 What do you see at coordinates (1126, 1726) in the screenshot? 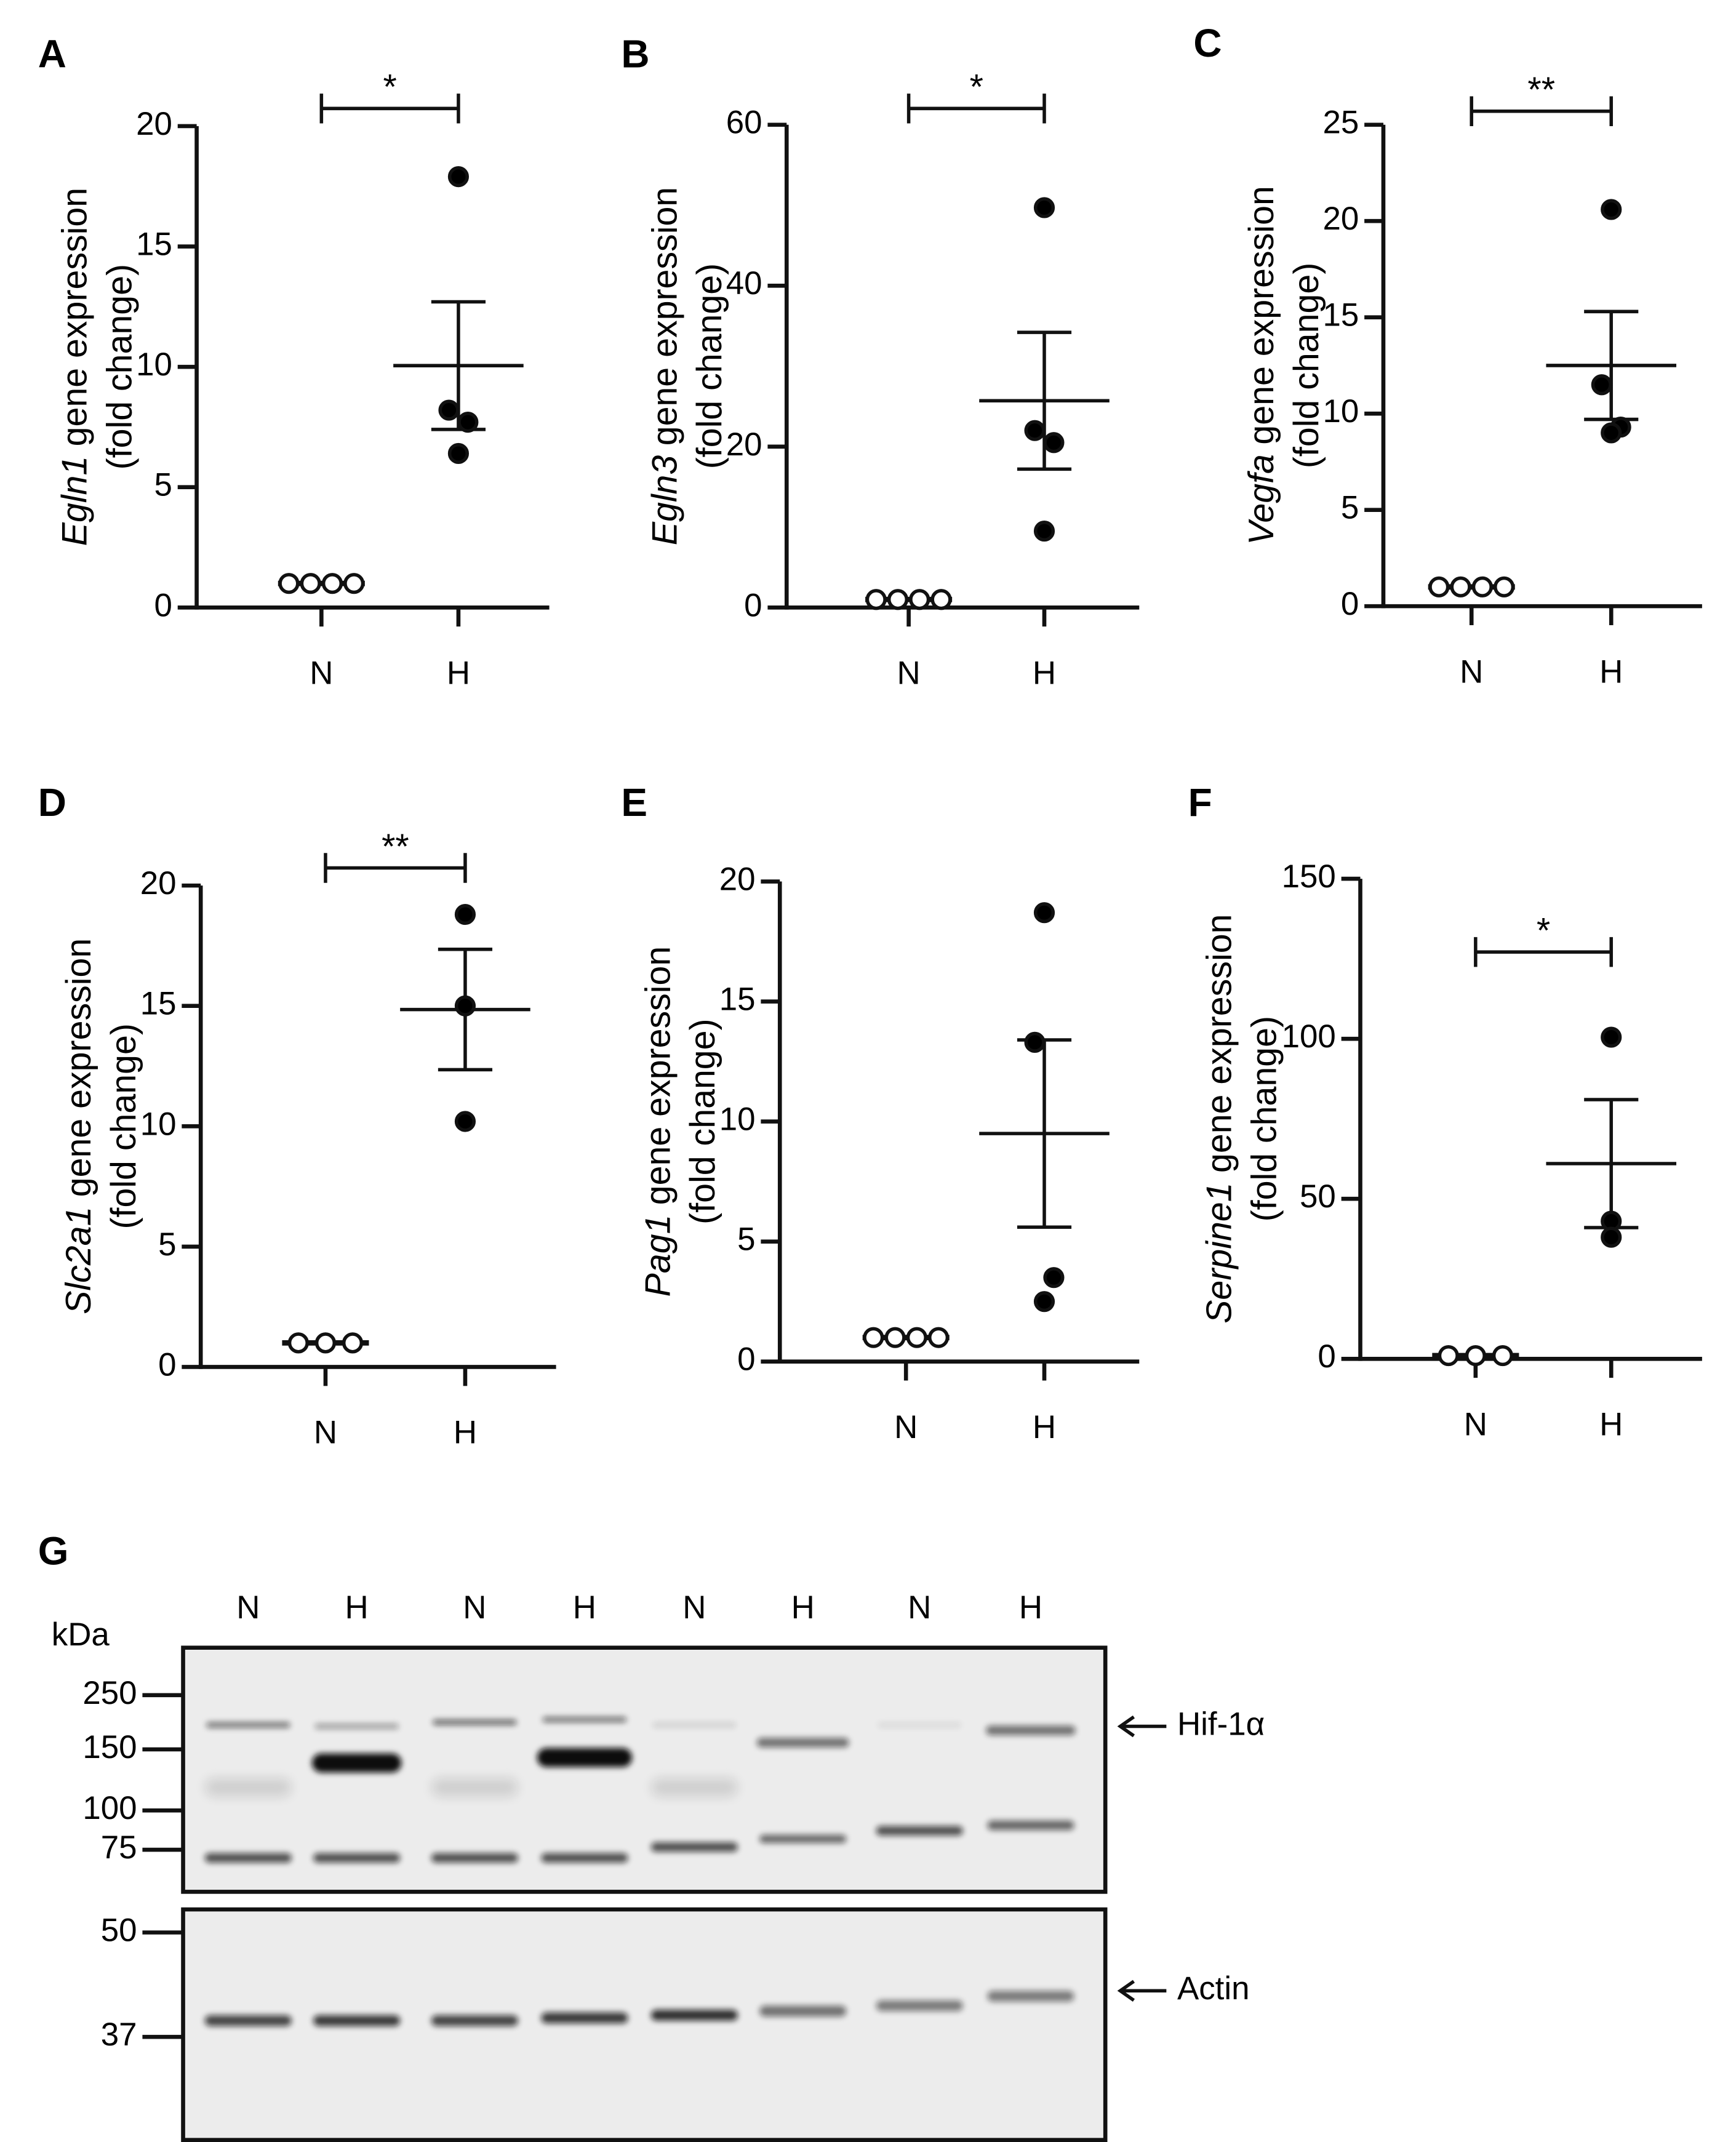
I see `arrow-head` at bounding box center [1126, 1726].